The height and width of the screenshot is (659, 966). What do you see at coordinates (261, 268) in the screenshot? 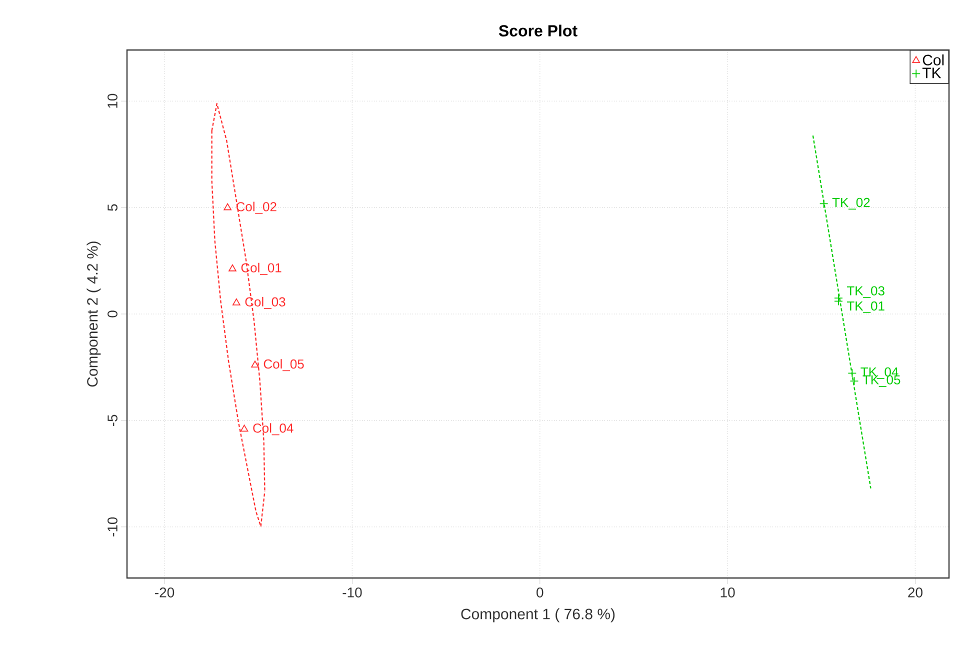
I see `annotation: Col_01` at bounding box center [261, 268].